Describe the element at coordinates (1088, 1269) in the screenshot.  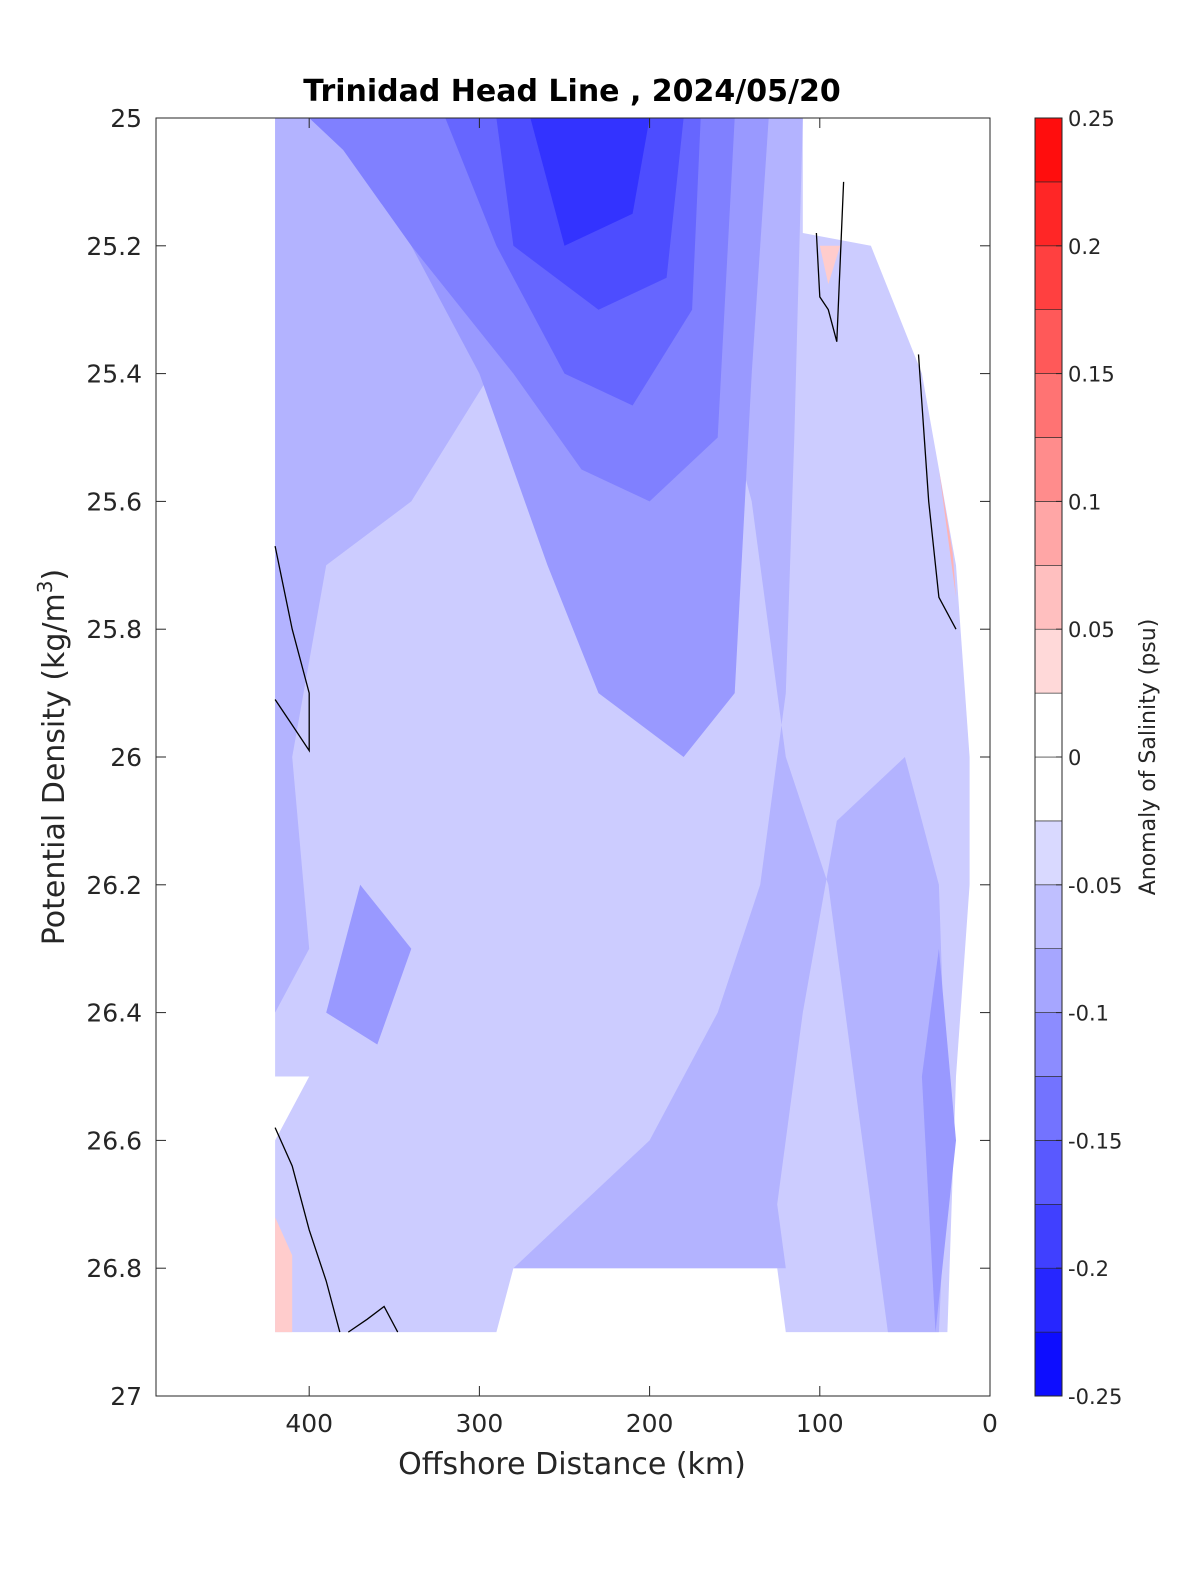
I see `colorbar-tick-label-9: -0.2` at that location.